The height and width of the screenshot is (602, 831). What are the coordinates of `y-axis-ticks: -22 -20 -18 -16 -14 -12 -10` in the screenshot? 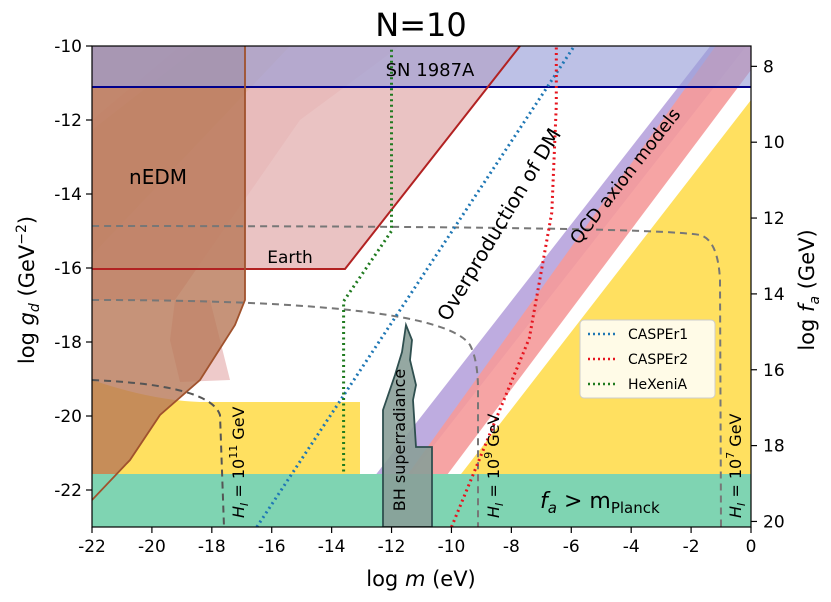 It's located at (73, 269).